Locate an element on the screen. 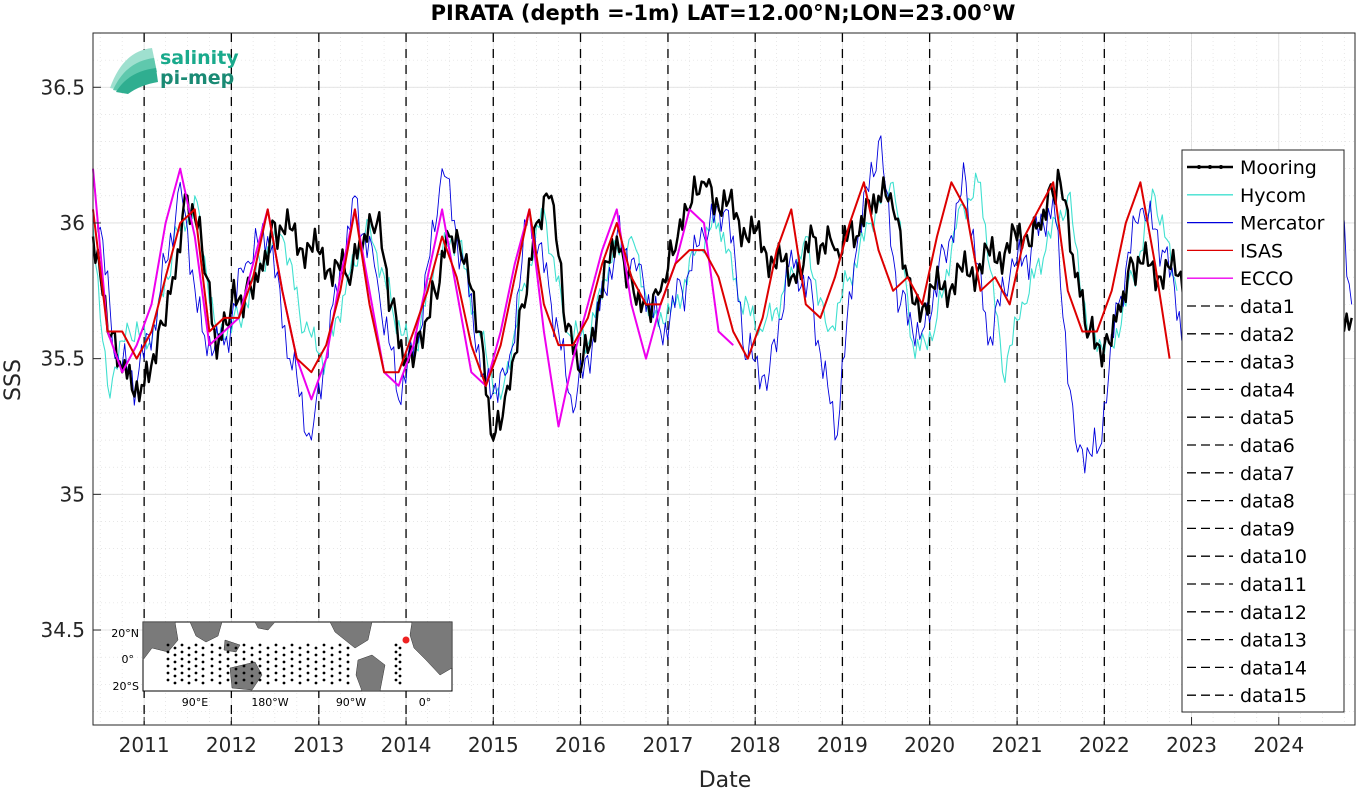  inset-lat-label-0: 0° is located at coordinates (128, 659).